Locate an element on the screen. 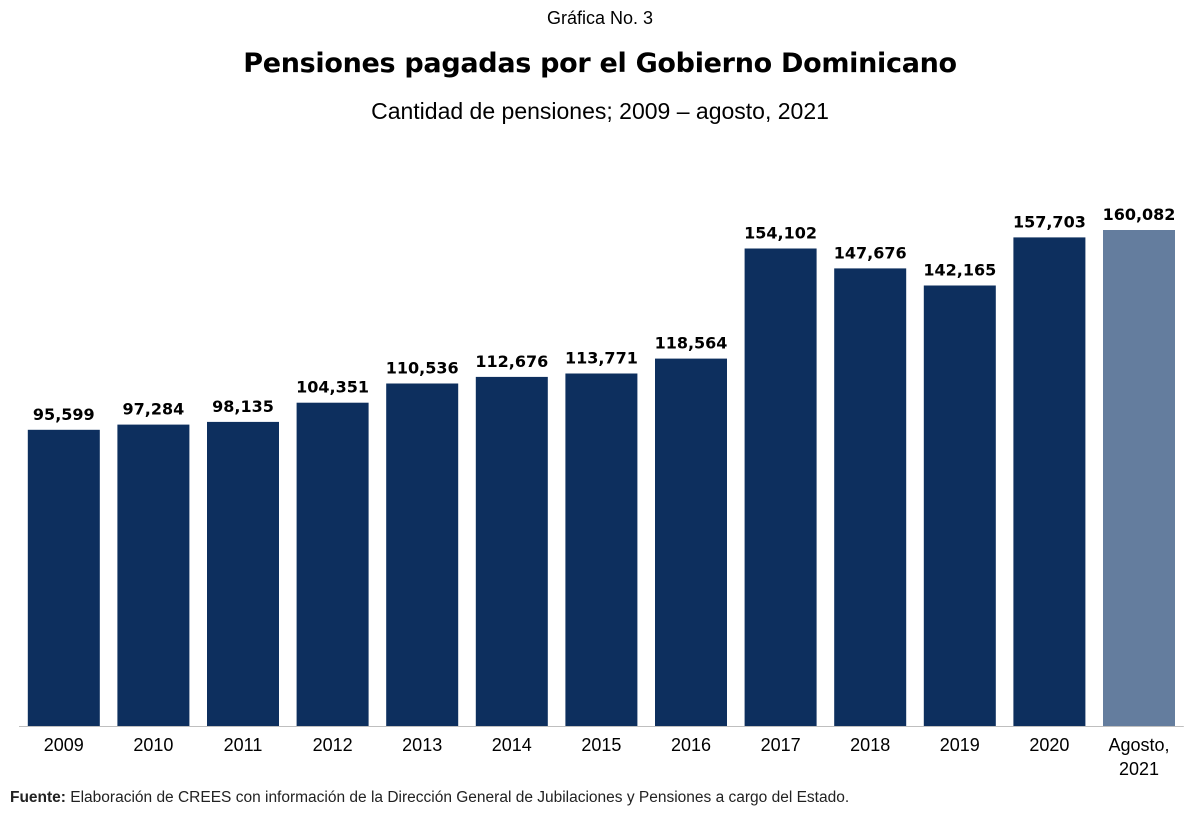 This screenshot has width=1200, height=820. data-label: 154,102 is located at coordinates (780, 233).